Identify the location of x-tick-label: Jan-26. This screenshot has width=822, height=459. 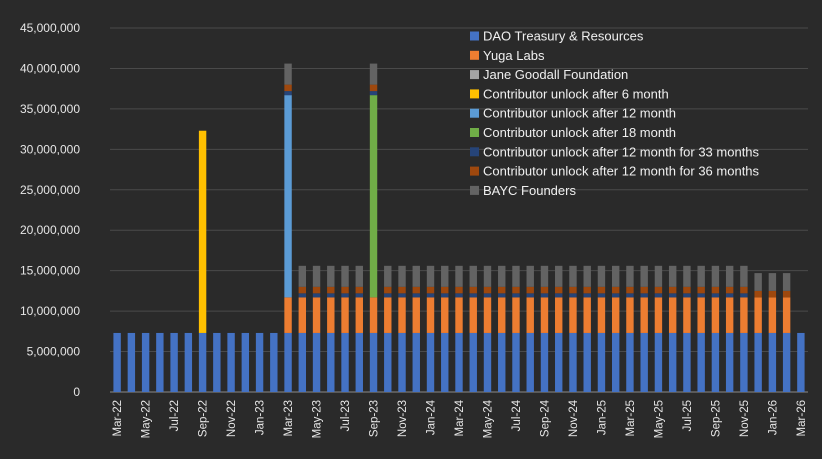
(773, 417).